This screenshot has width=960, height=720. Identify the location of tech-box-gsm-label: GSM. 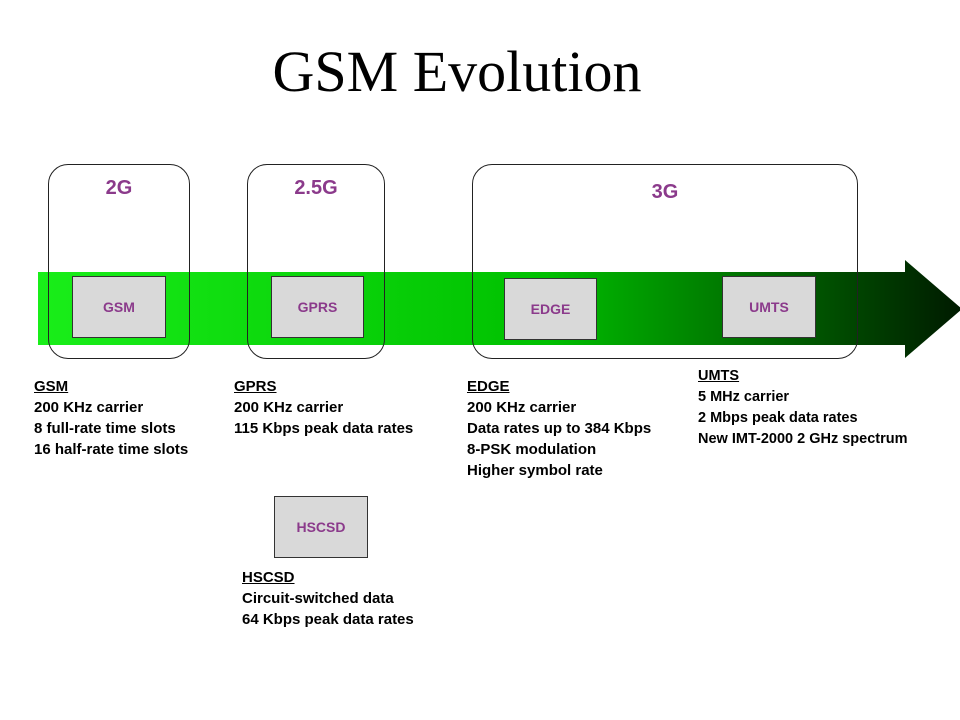
(119, 307).